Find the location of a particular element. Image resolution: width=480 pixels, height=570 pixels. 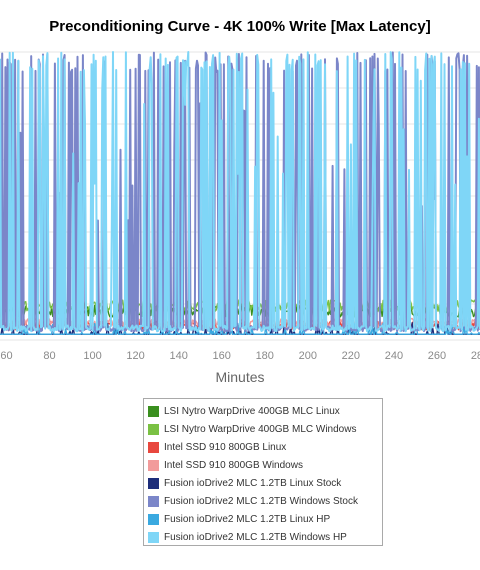

legend-item: Fusion ioDrive2 MLC 1.2TB Linux Stock is located at coordinates (263, 483).